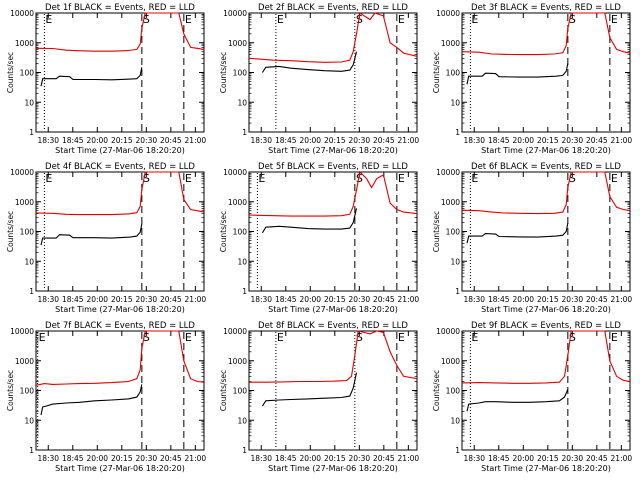 Image resolution: width=640 pixels, height=480 pixels. What do you see at coordinates (546, 8) in the screenshot?
I see `panel-title: Det 3f BLACK = Events, RED = LLD` at bounding box center [546, 8].